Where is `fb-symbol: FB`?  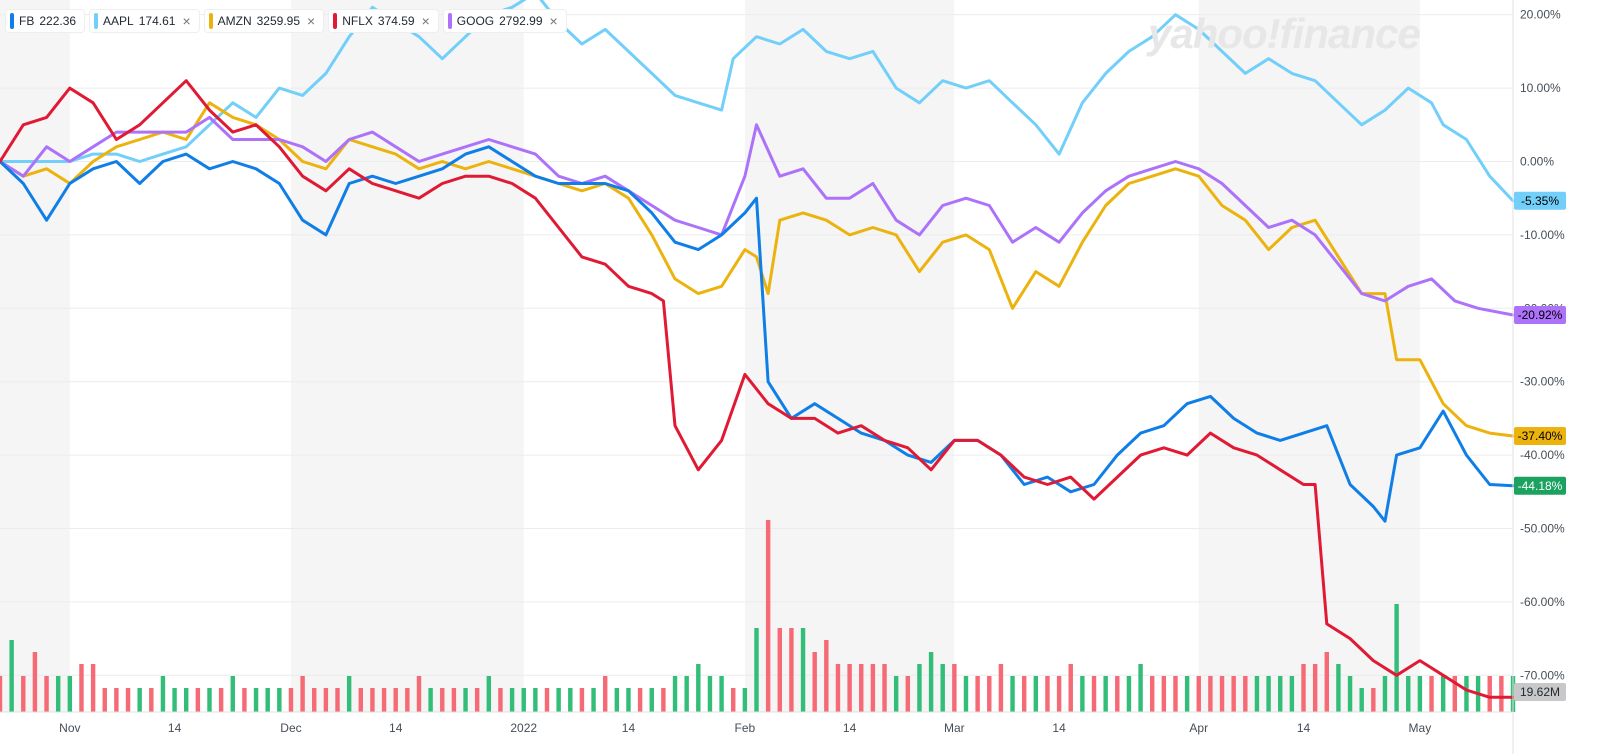
fb-symbol: FB is located at coordinates (27, 21).